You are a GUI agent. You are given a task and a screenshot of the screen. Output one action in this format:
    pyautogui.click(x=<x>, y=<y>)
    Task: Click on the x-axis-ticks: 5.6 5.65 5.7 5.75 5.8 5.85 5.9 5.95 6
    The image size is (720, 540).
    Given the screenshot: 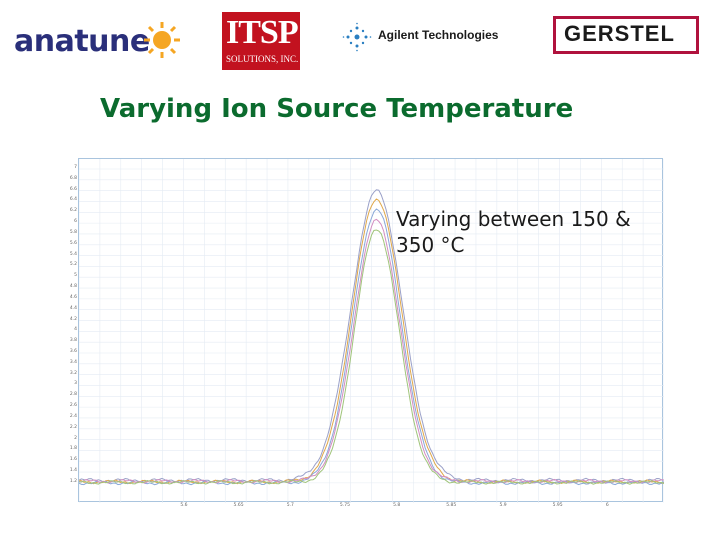 What is the action you would take?
    pyautogui.click(x=370, y=507)
    